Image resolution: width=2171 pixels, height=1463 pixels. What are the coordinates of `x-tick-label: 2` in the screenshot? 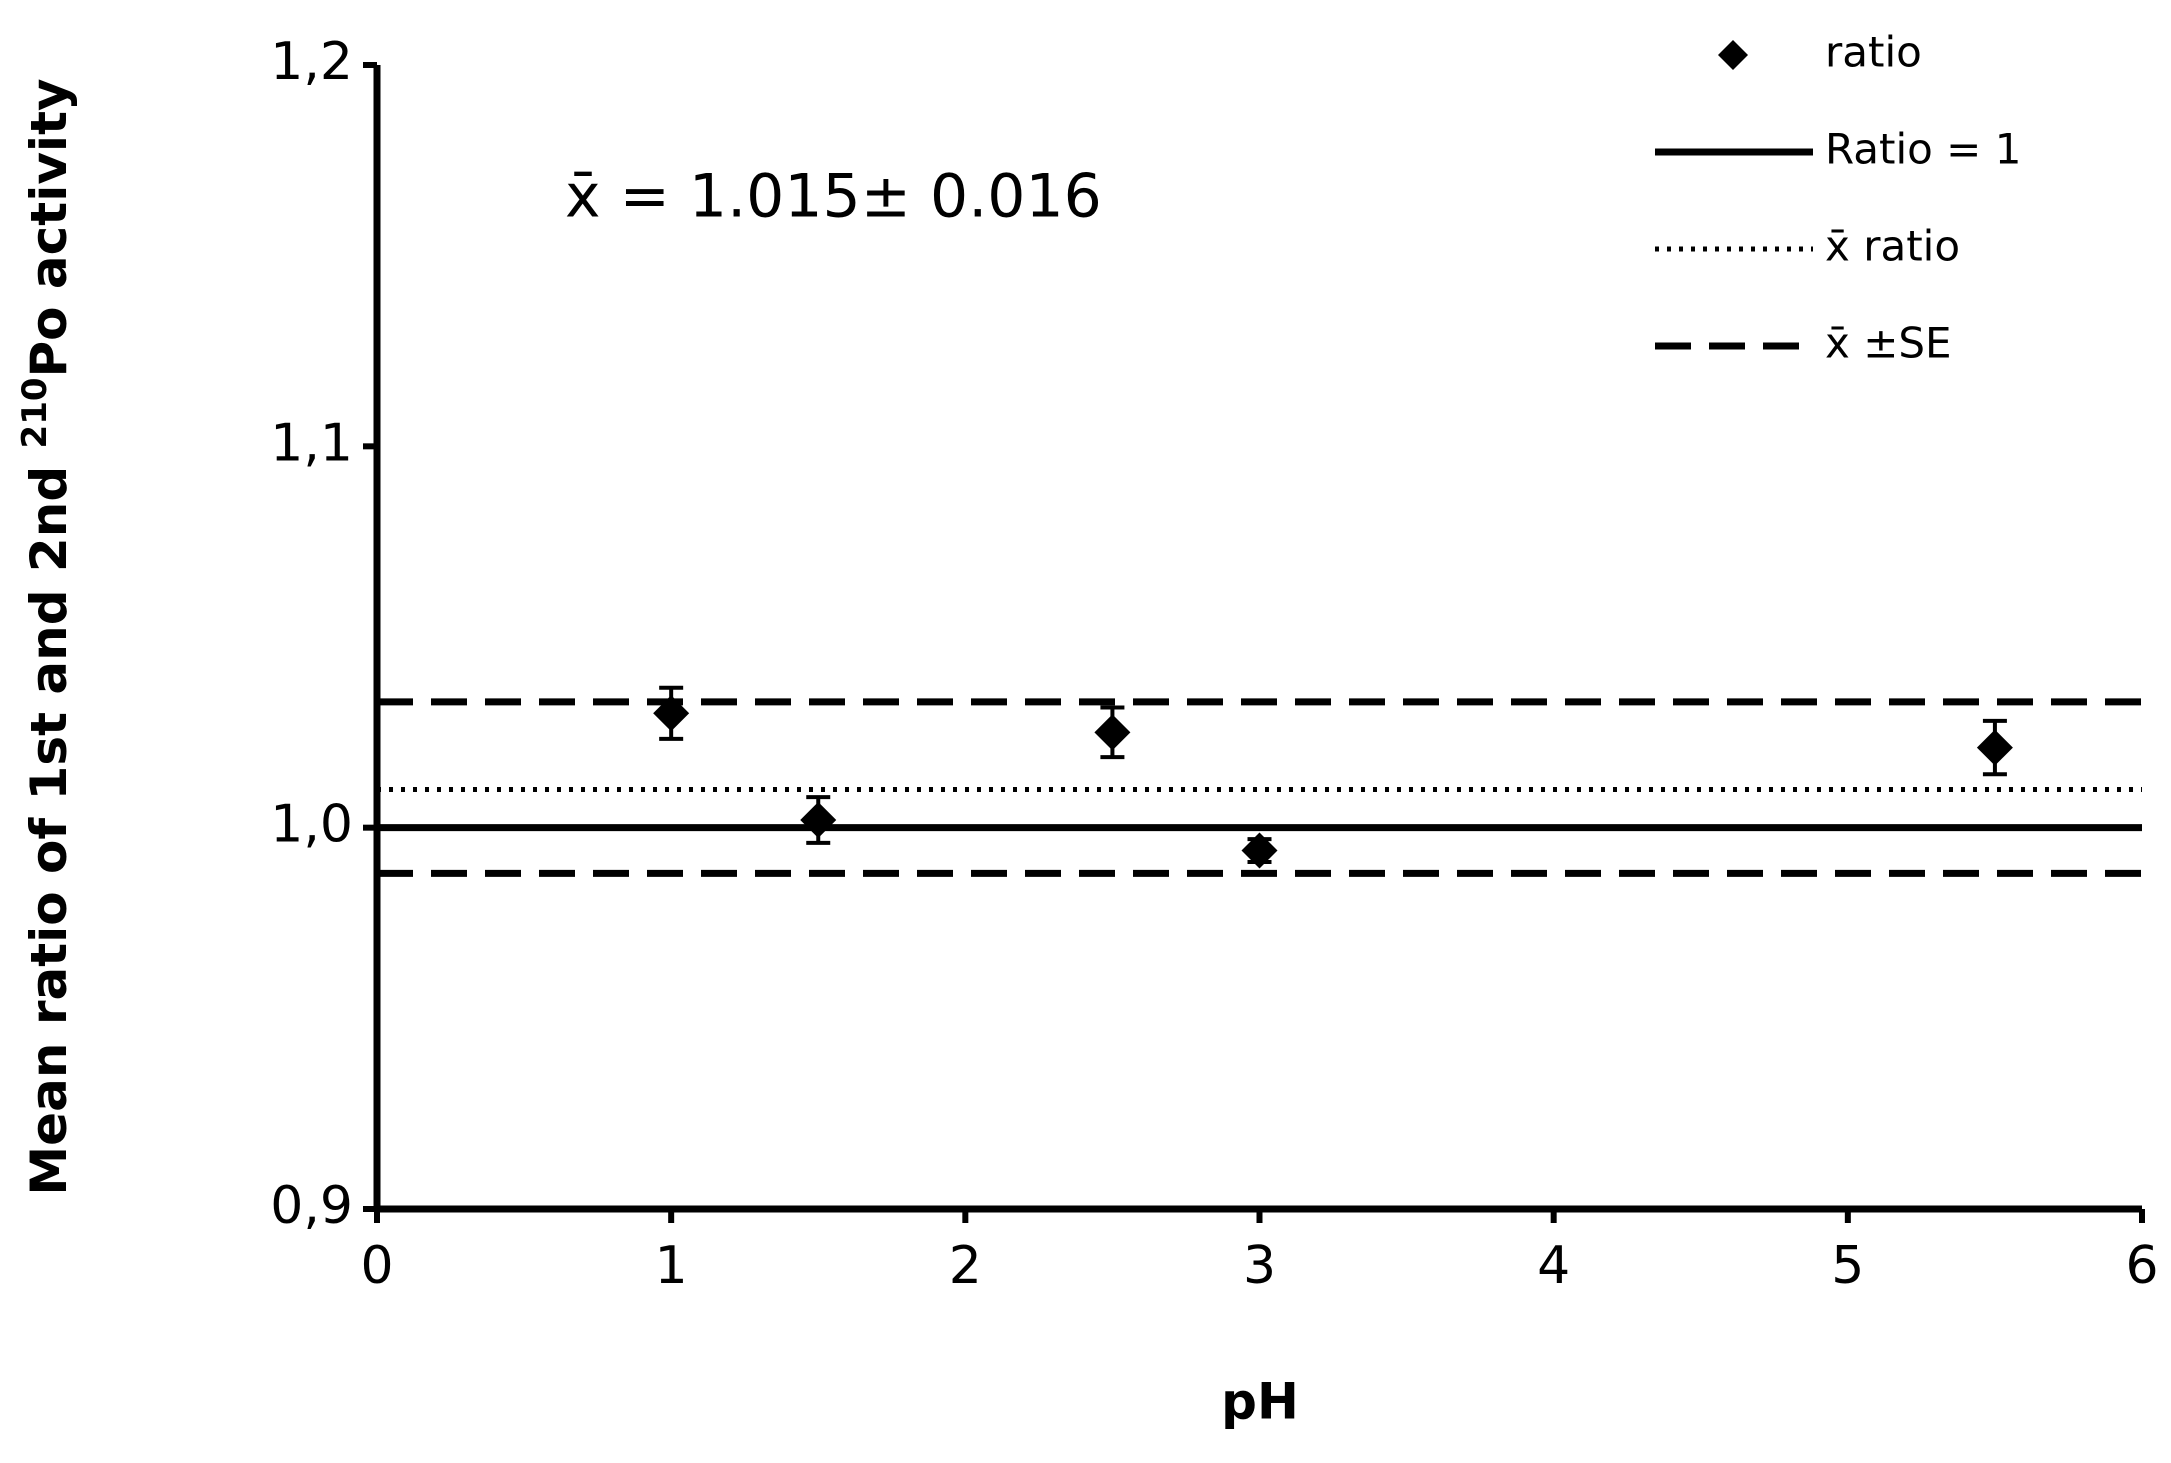 It's located at (965, 1266).